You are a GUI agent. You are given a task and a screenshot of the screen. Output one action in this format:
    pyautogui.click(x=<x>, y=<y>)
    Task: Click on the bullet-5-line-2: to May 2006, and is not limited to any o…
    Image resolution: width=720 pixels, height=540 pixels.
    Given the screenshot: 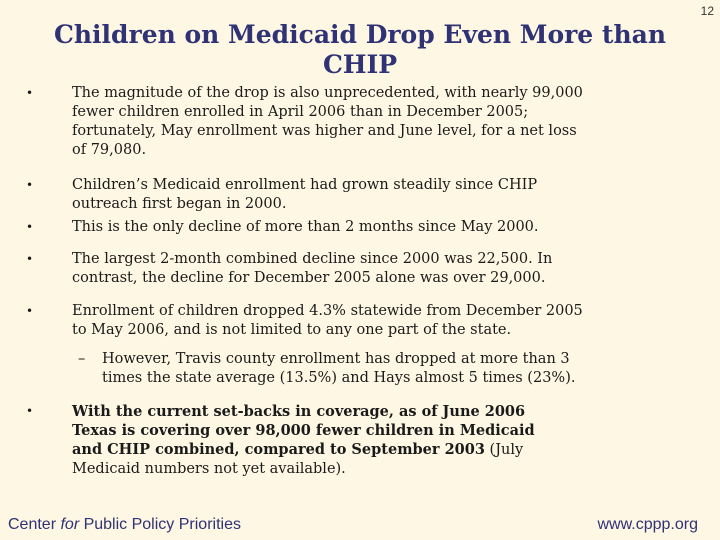 What is the action you would take?
    pyautogui.click(x=292, y=330)
    